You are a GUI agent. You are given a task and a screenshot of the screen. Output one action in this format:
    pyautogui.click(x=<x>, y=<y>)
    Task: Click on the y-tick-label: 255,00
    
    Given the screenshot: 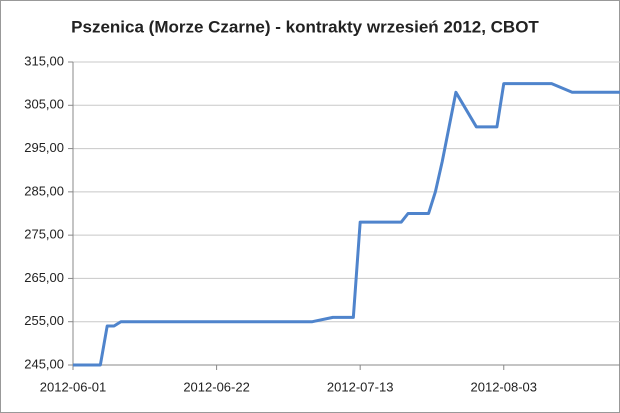 What is the action you would take?
    pyautogui.click(x=44, y=320)
    